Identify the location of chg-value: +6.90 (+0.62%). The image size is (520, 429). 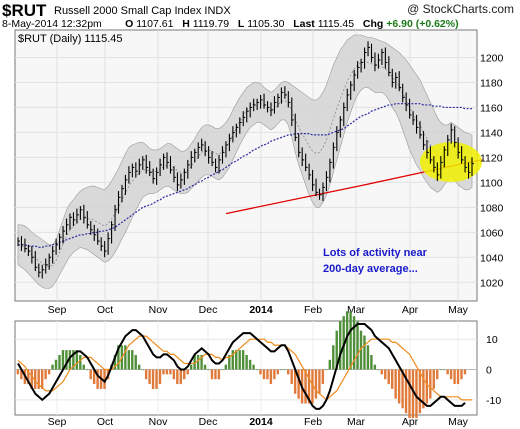
(422, 24).